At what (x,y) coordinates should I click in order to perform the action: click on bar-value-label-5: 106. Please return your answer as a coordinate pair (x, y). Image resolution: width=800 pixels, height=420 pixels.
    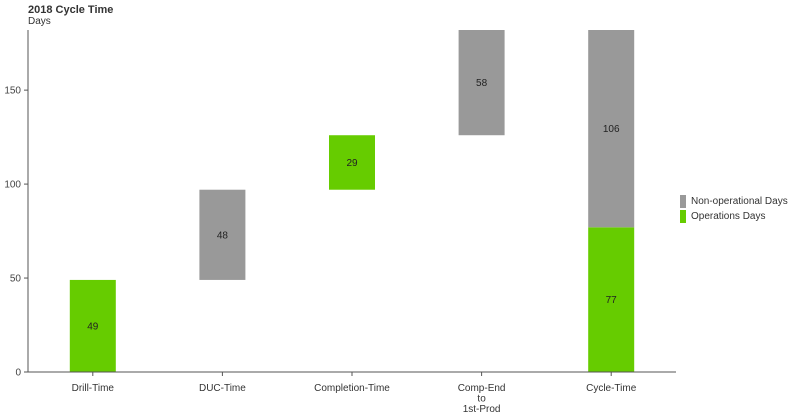
    Looking at the image, I should click on (611, 129).